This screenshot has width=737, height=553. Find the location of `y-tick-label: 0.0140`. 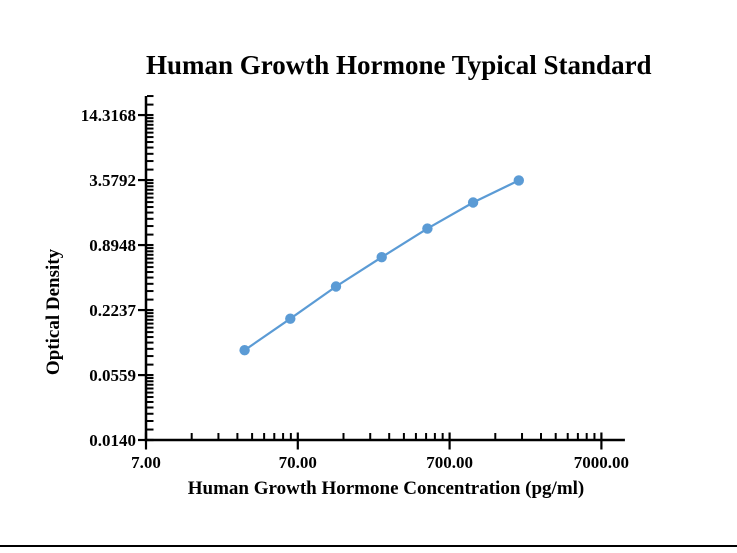

y-tick-label: 0.0140 is located at coordinates (112, 440).